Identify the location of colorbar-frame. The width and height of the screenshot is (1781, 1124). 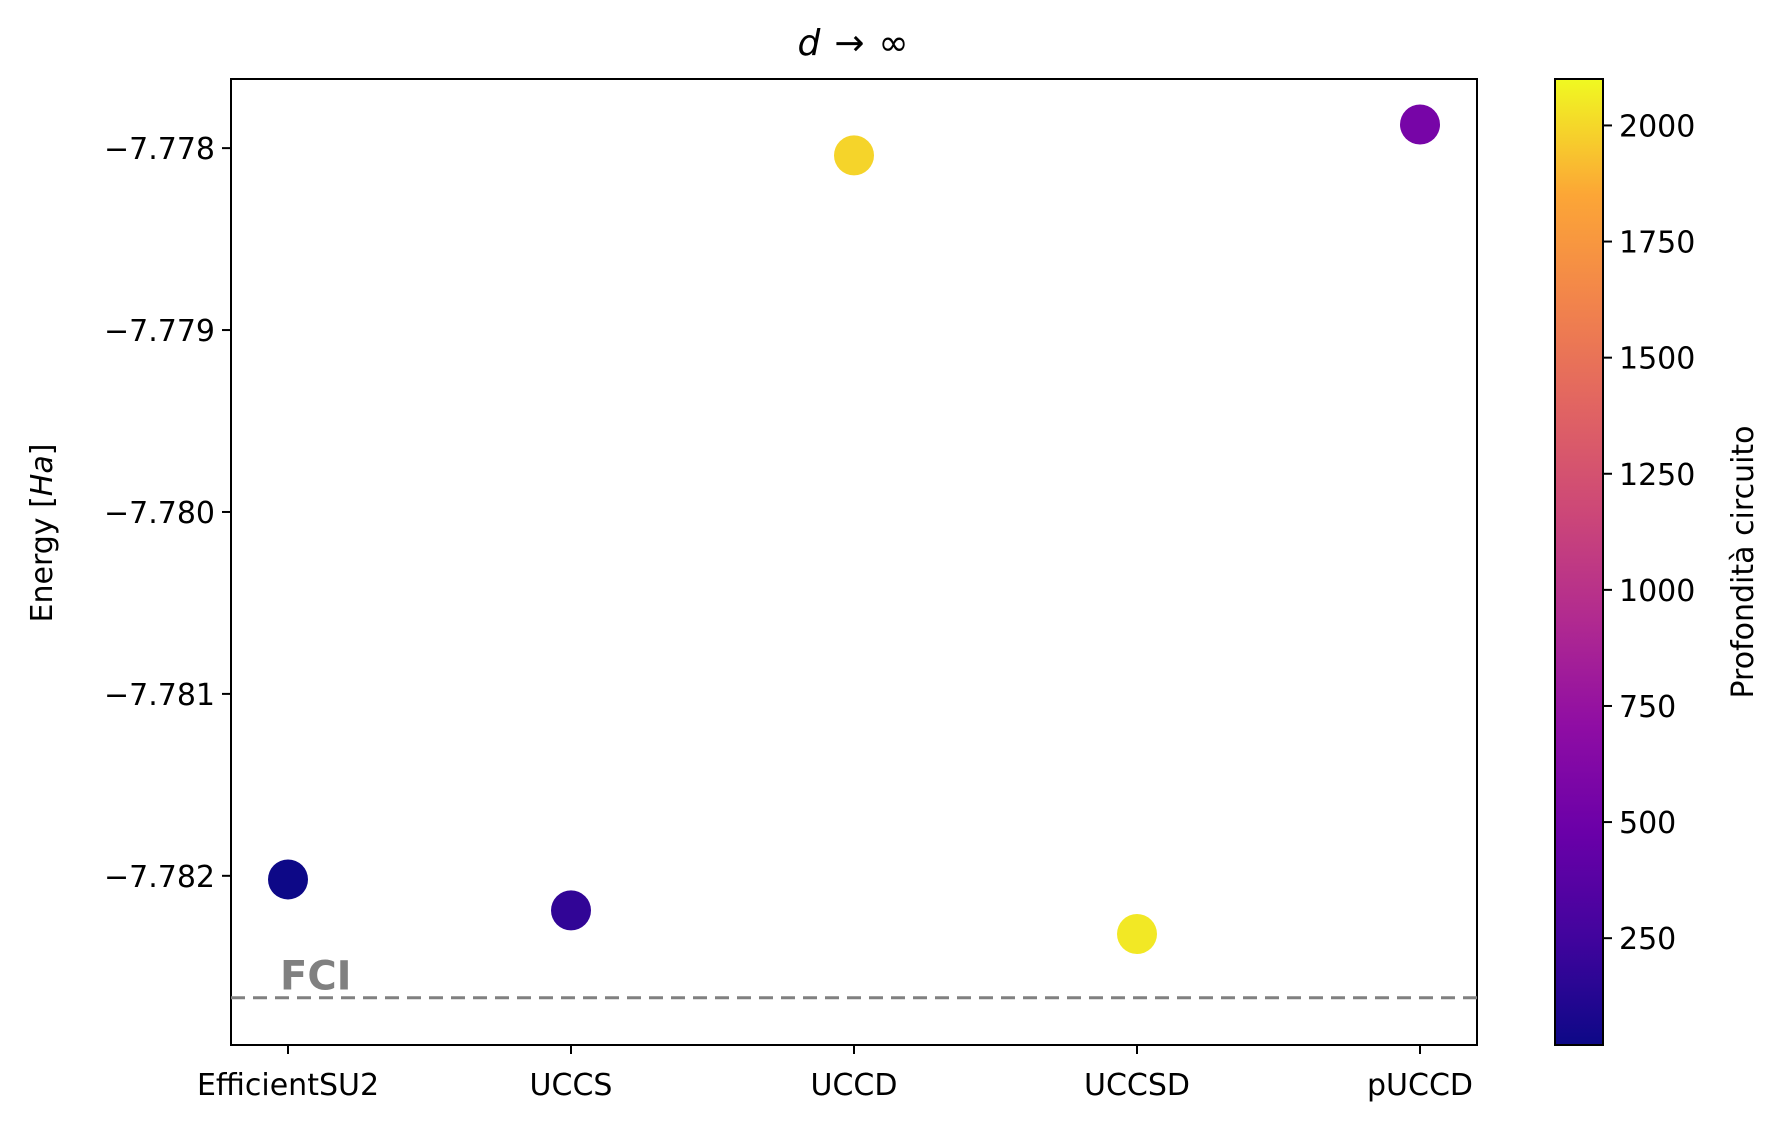
(1579, 562).